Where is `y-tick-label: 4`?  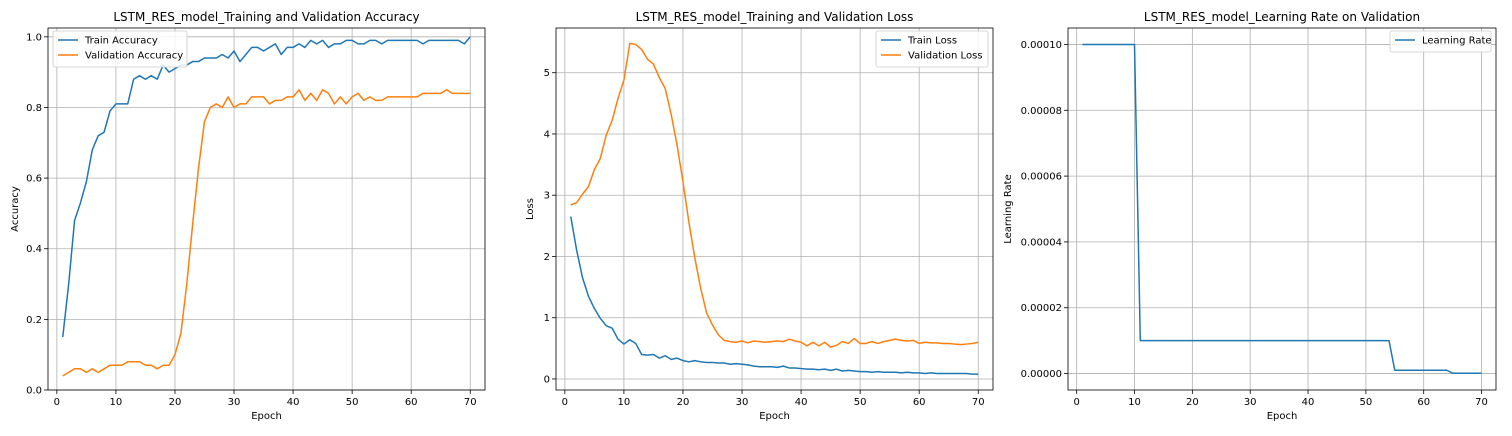
y-tick-label: 4 is located at coordinates (547, 134).